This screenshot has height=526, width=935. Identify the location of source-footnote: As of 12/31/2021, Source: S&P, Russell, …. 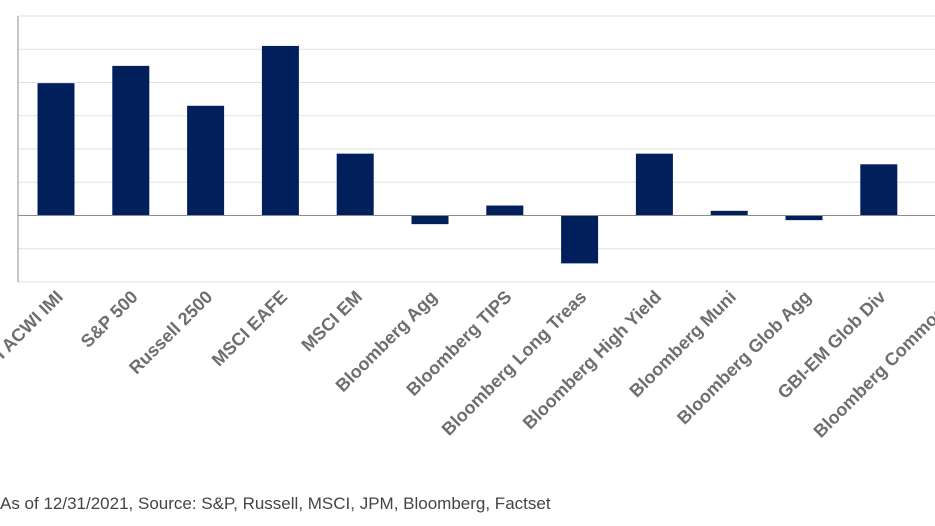
(275, 503).